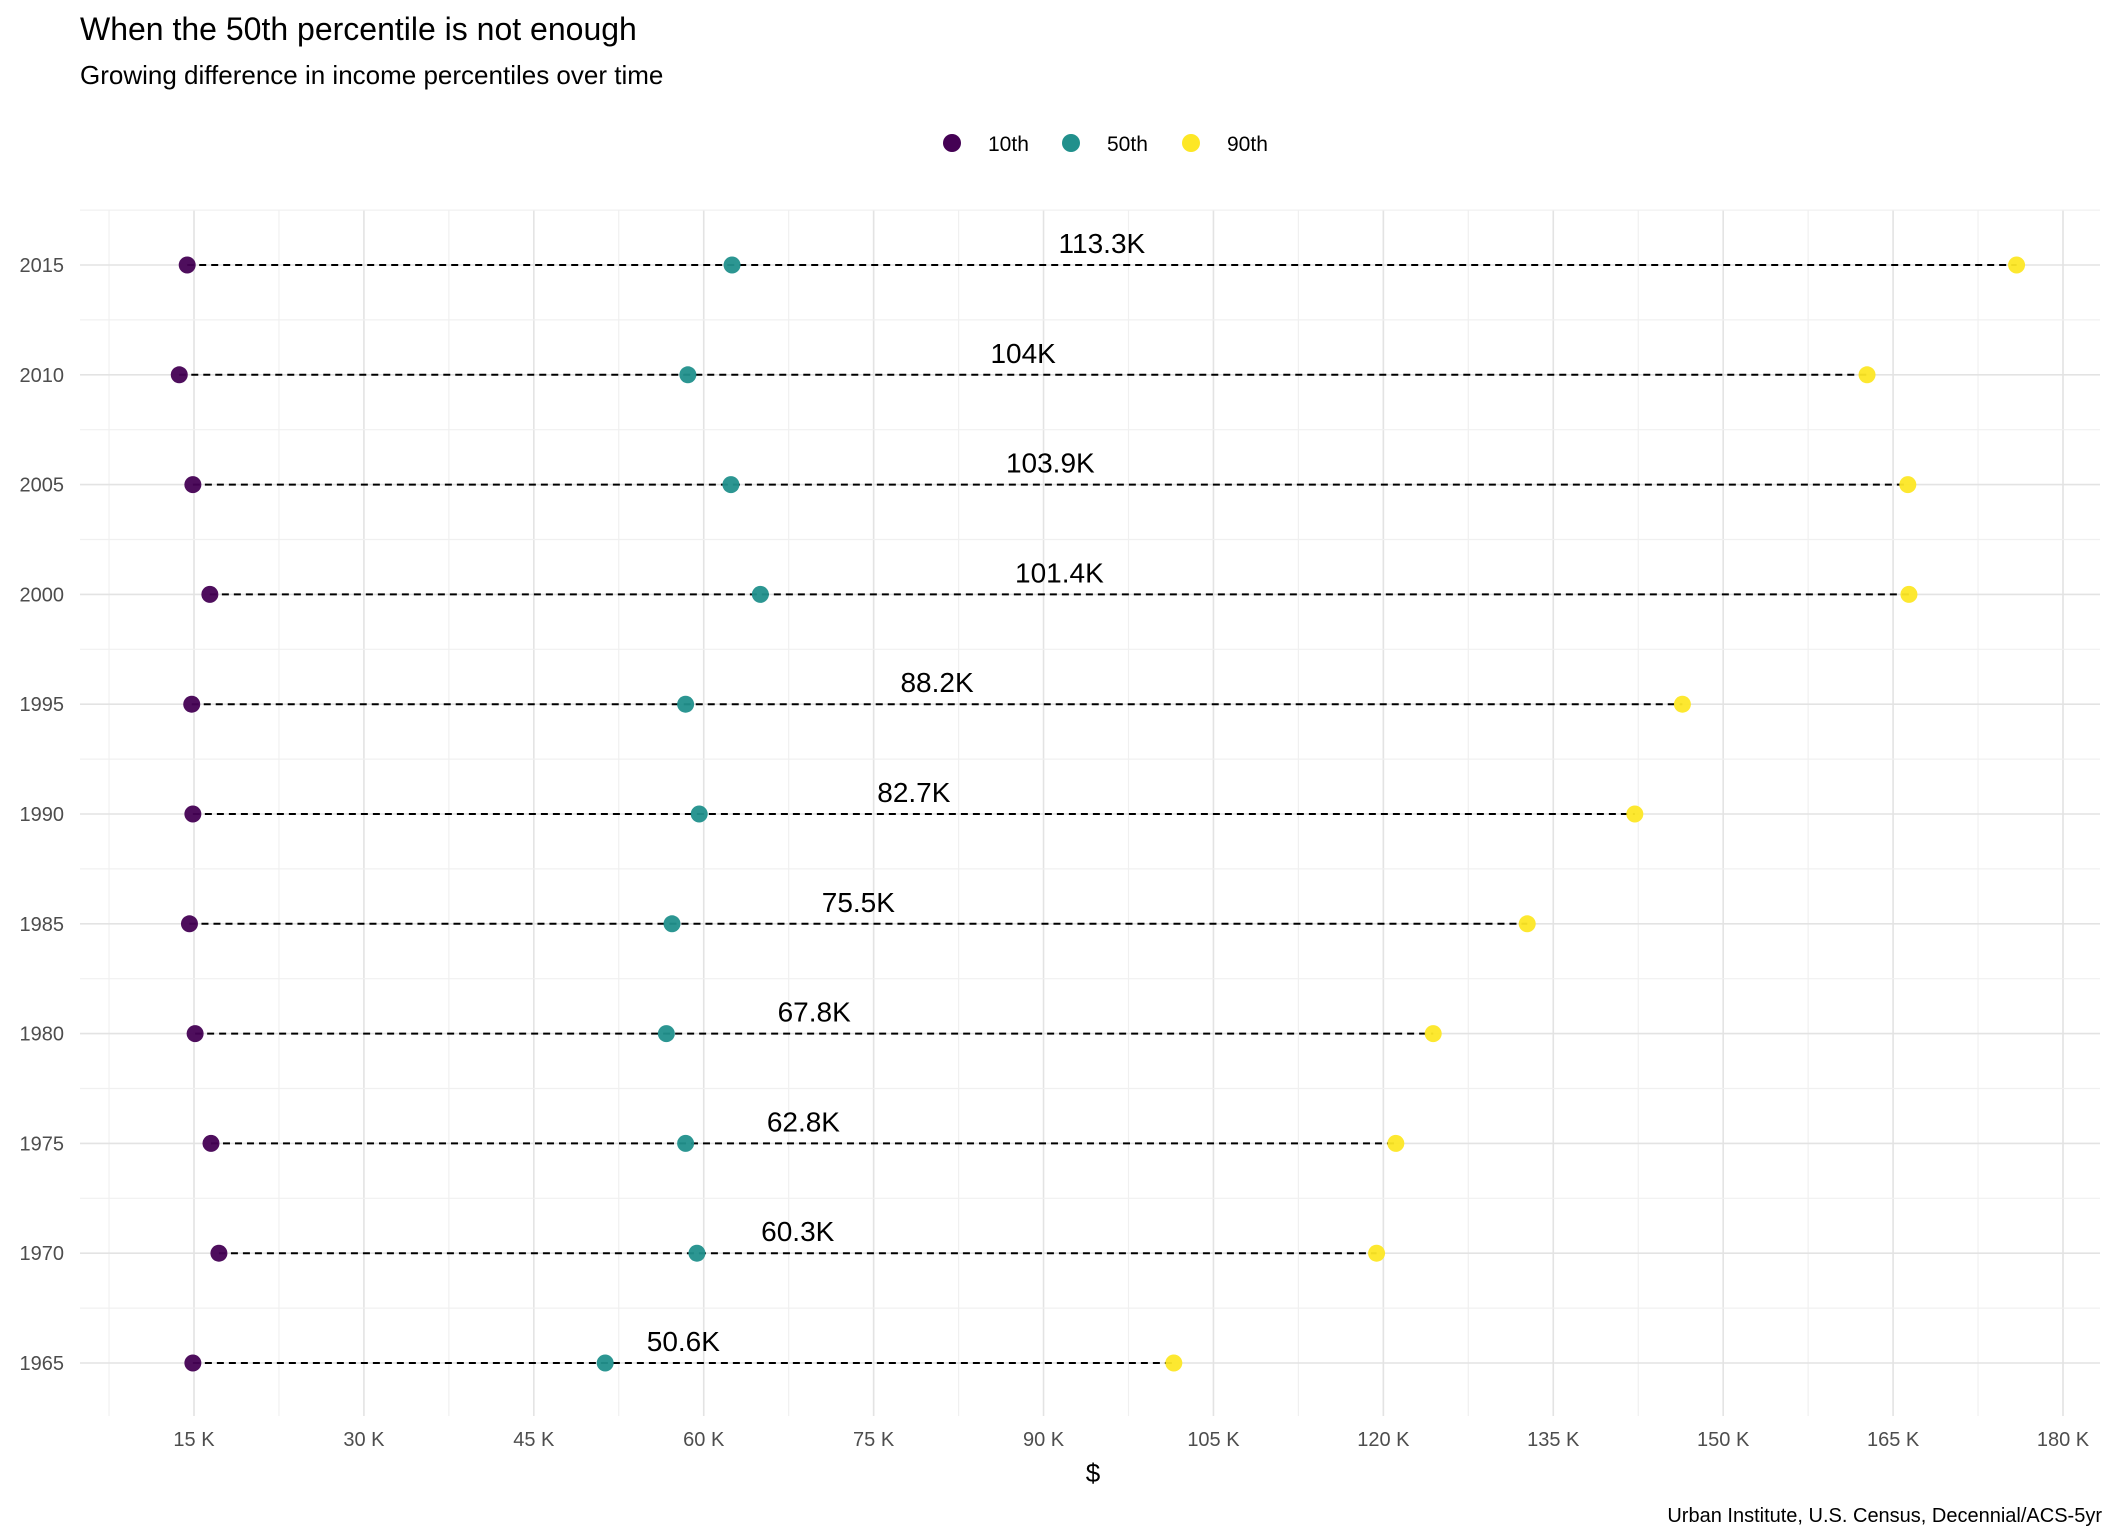 The height and width of the screenshot is (1536, 2112). Describe the element at coordinates (760, 594) in the screenshot. I see `point-50th-2000` at that location.